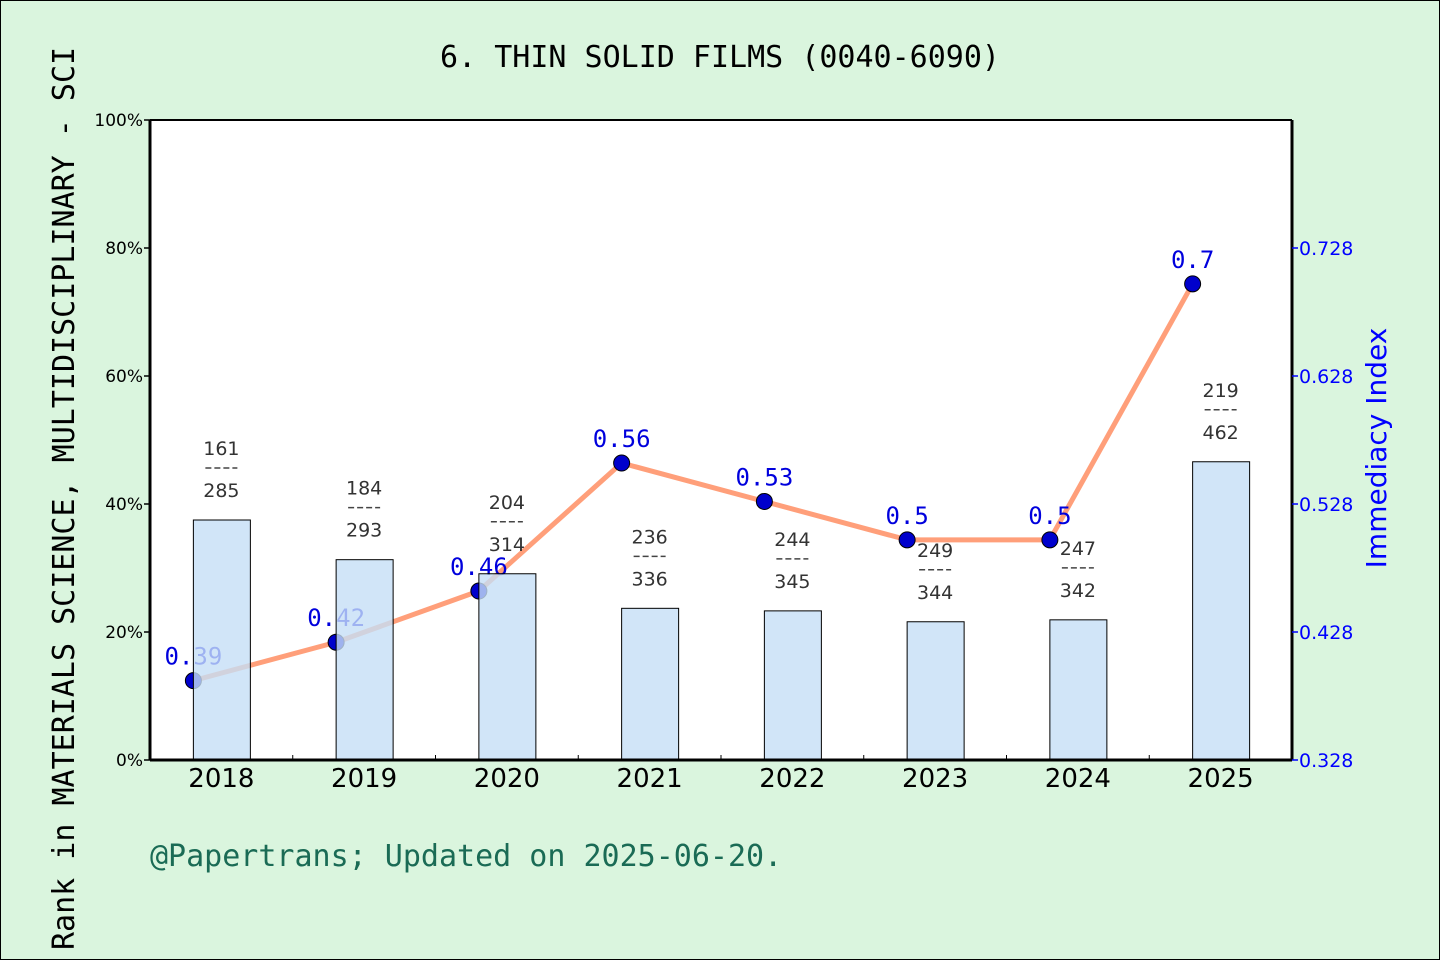 This screenshot has width=1440, height=960. What do you see at coordinates (622, 439) in the screenshot?
I see `immediacy-label: 0.56` at bounding box center [622, 439].